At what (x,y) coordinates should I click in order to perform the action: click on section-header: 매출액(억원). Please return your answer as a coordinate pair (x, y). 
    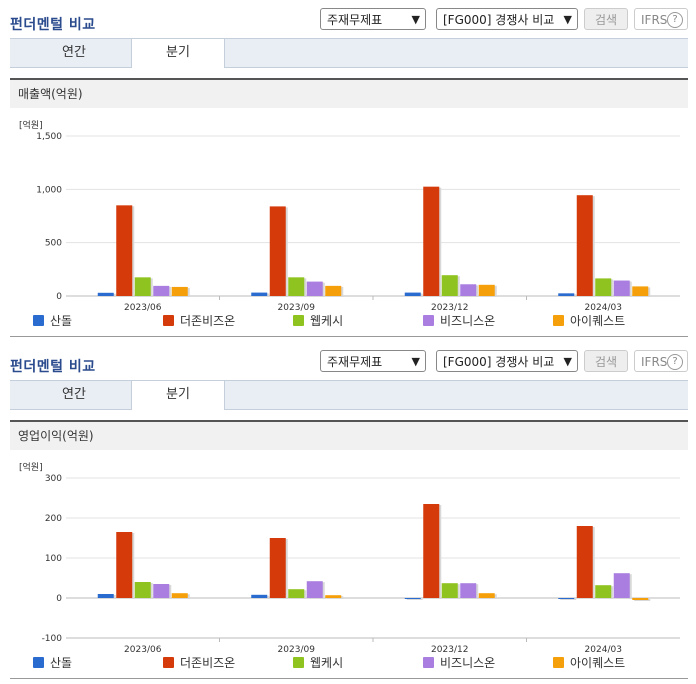
    Looking at the image, I should click on (349, 93).